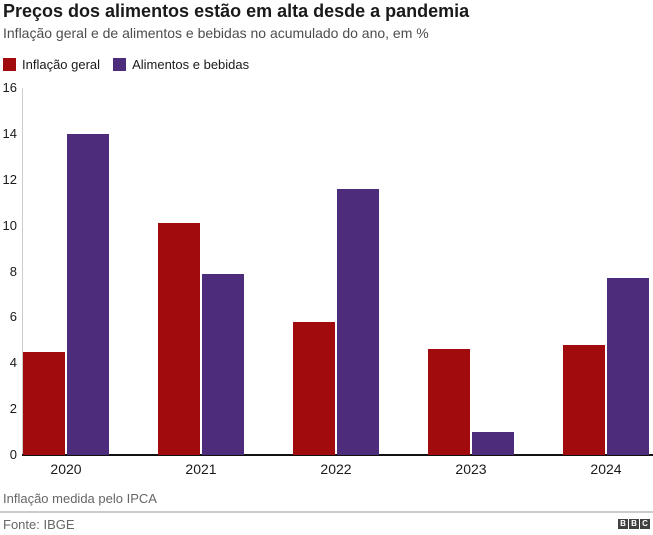 This screenshot has height=535, width=653. Describe the element at coordinates (66, 469) in the screenshot. I see `x-tick-label-2020: 2020` at that location.